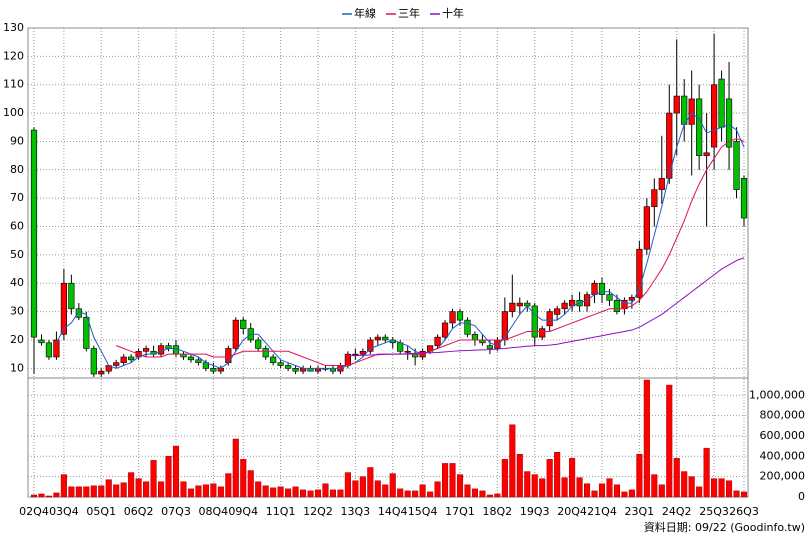 Image resolution: width=808 pixels, height=540 pixels. I want to click on x-tick-label: 05Q1, so click(101, 511).